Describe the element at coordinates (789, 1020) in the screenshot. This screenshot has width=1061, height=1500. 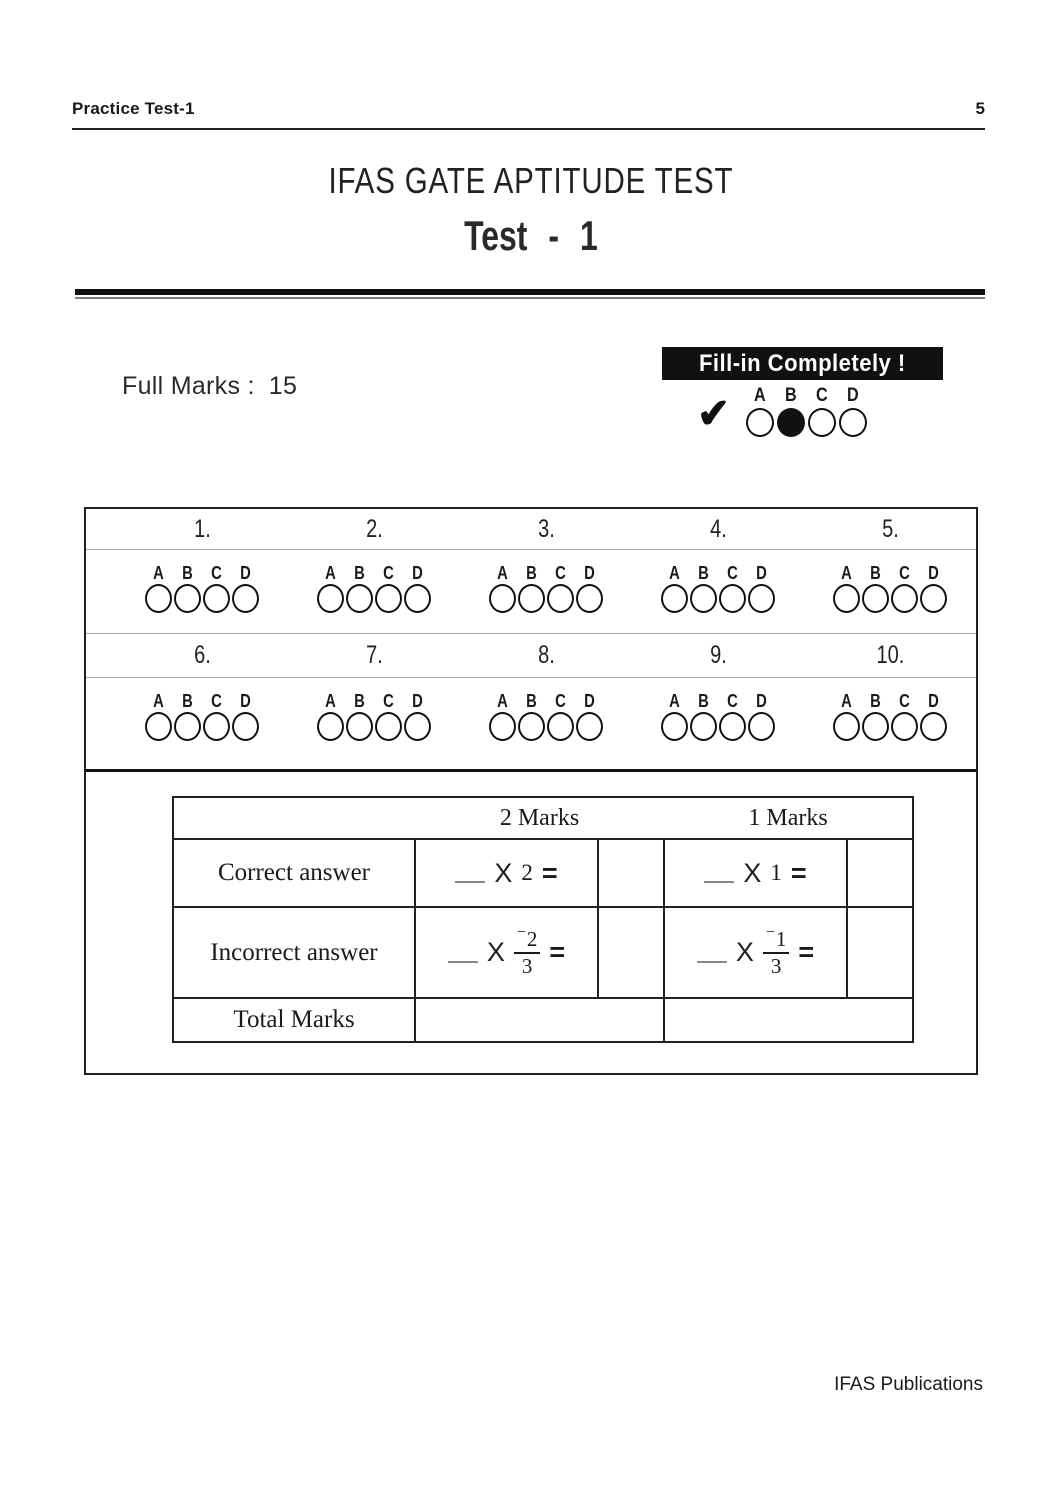
I see `total-cell-1marks` at that location.